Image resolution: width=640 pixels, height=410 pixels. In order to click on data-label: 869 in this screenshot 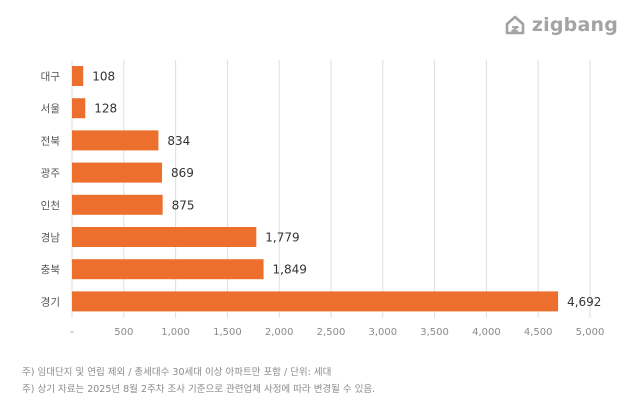, I will do `click(182, 173)`.